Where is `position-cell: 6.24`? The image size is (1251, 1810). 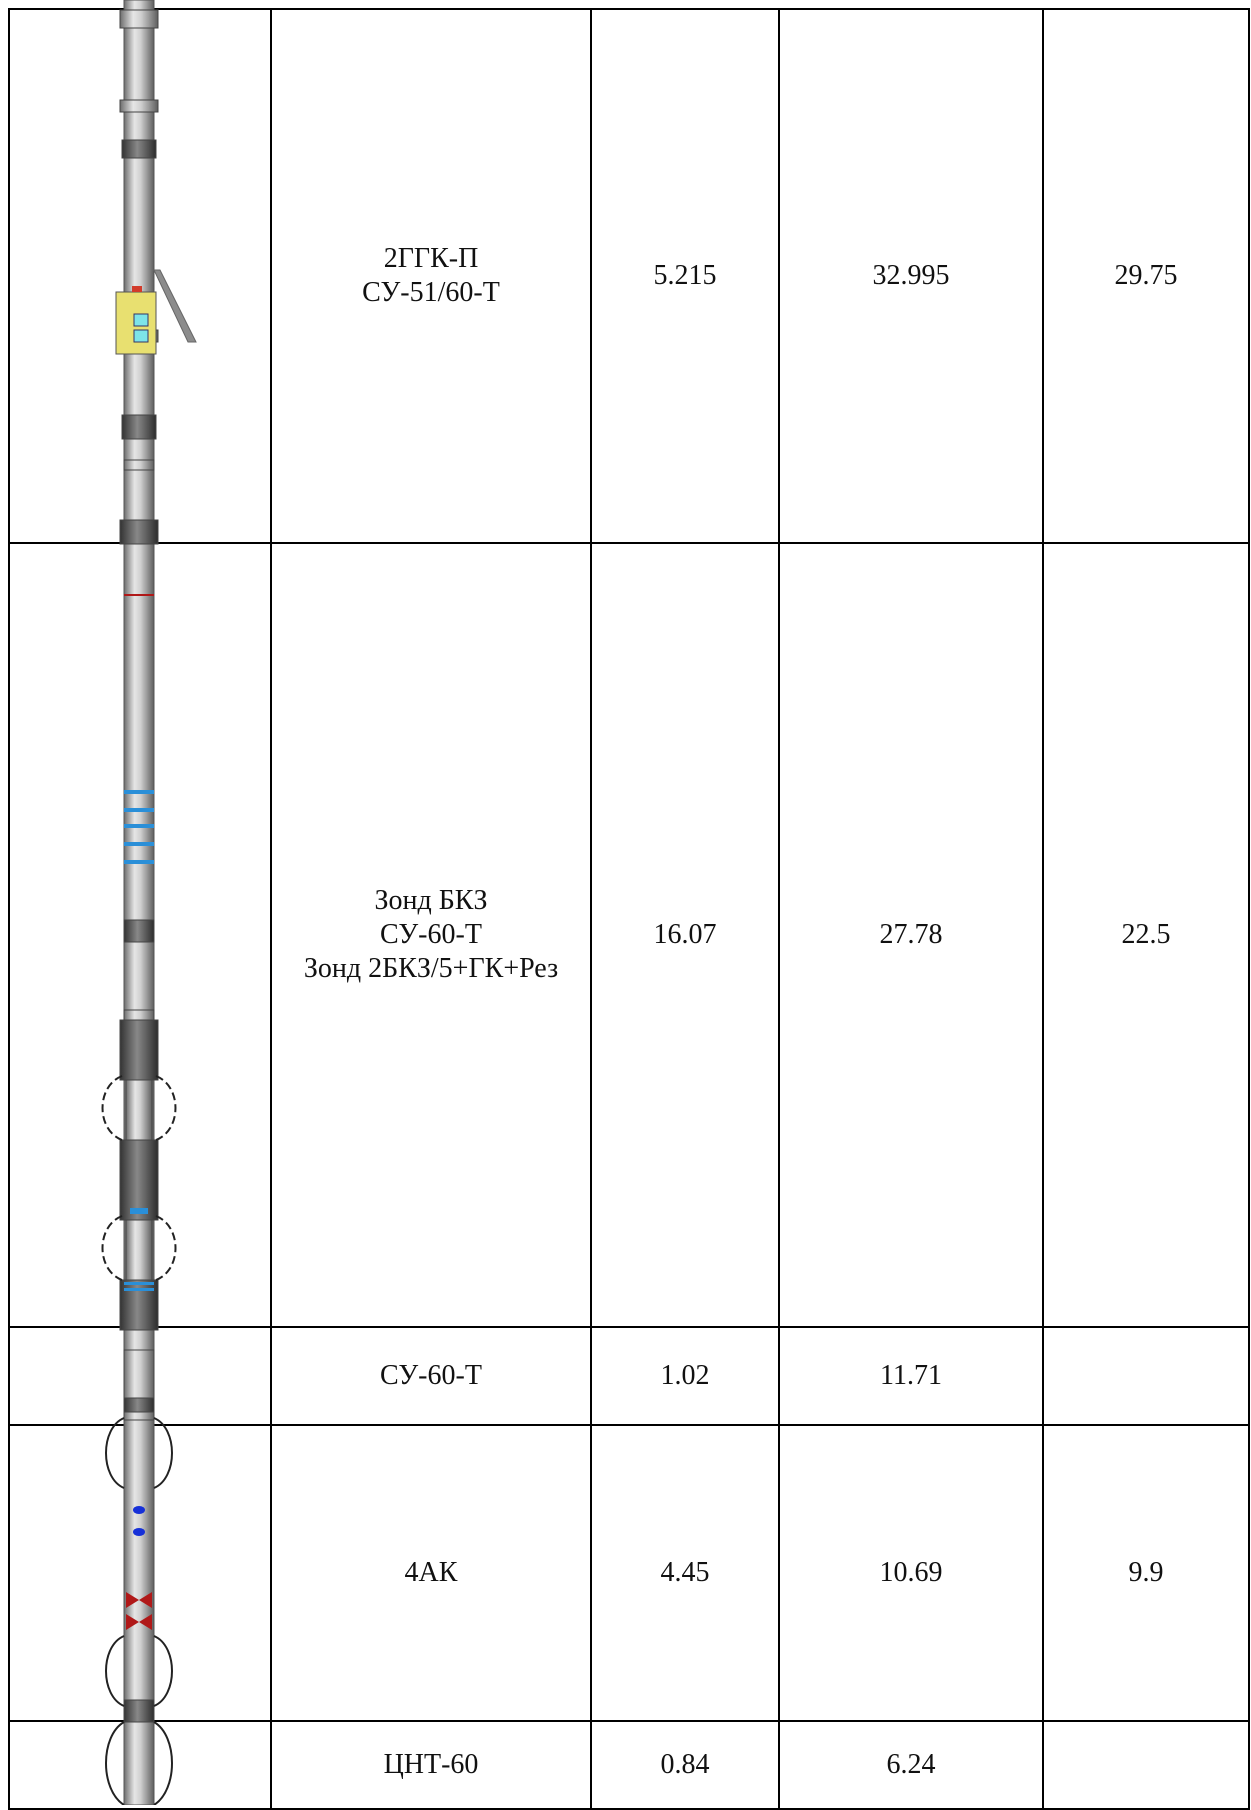 position-cell: 6.24 is located at coordinates (911, 1765).